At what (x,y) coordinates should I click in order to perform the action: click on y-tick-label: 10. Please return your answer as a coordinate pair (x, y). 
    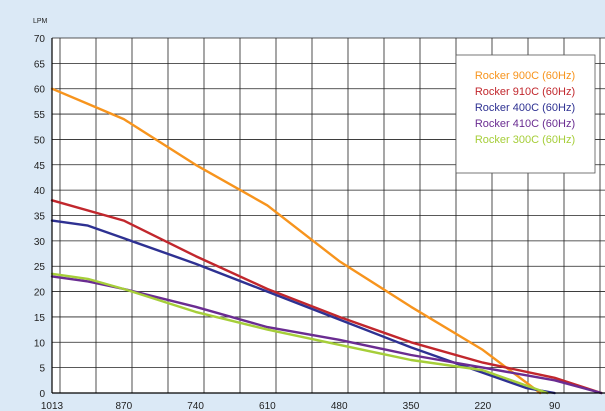
    Looking at the image, I should click on (40, 343).